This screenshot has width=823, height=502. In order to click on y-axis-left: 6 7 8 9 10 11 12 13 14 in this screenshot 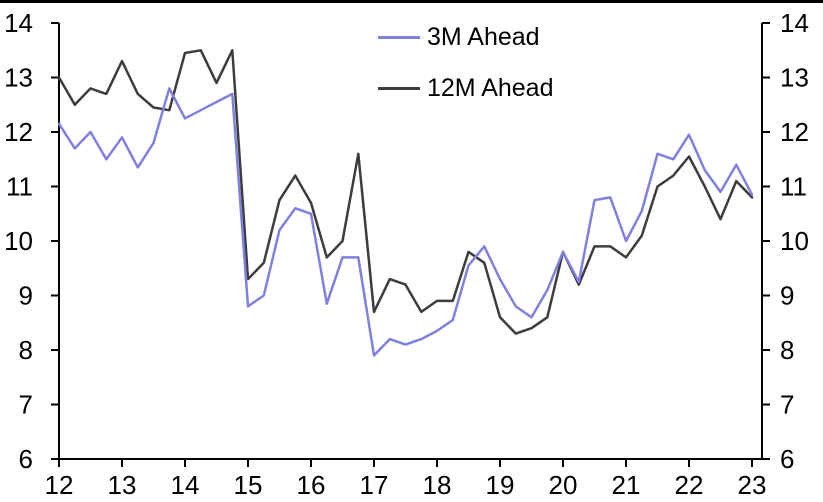, I will do `click(31, 241)`.